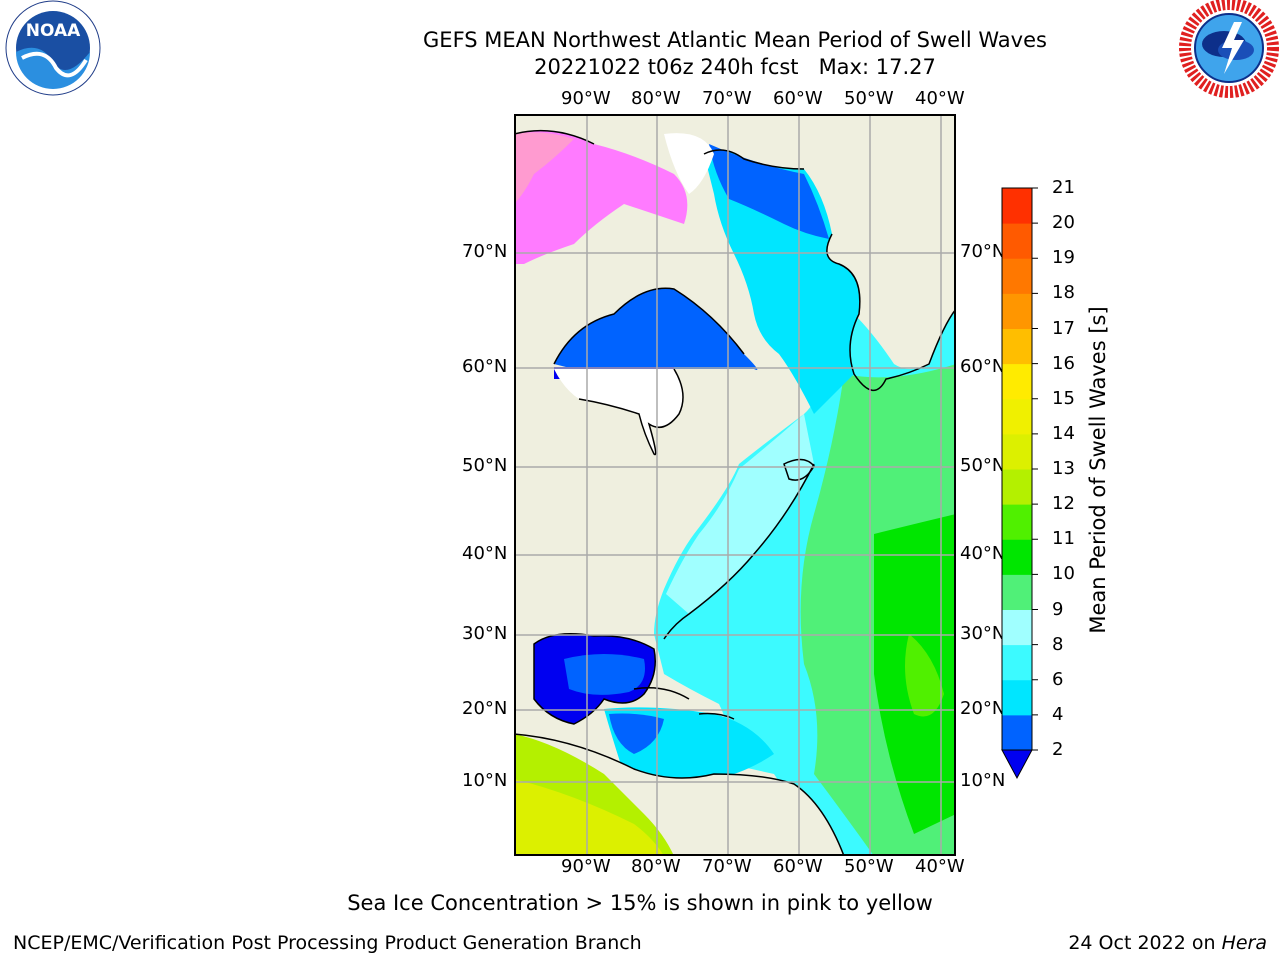 The image size is (1280, 960). Describe the element at coordinates (1063, 363) in the screenshot. I see `colorbar-tick-label: 16` at that location.